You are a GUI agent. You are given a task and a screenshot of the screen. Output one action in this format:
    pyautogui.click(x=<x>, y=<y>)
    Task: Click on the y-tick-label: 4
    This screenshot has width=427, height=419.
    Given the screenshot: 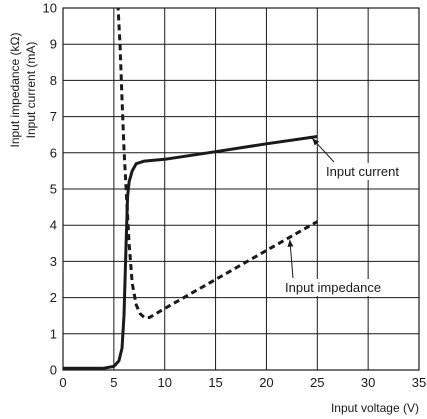 What is the action you would take?
    pyautogui.click(x=53, y=225)
    